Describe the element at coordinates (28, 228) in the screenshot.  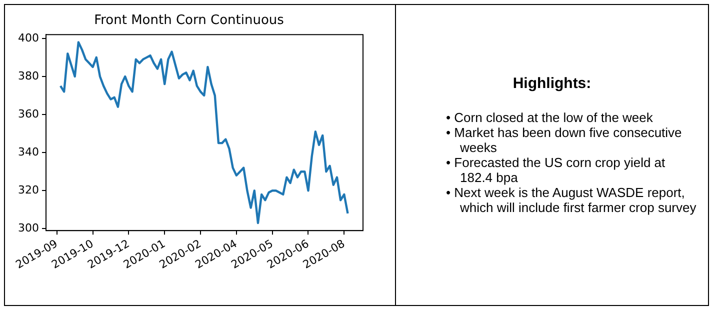
I see `y-tick-label: 300` at that location.